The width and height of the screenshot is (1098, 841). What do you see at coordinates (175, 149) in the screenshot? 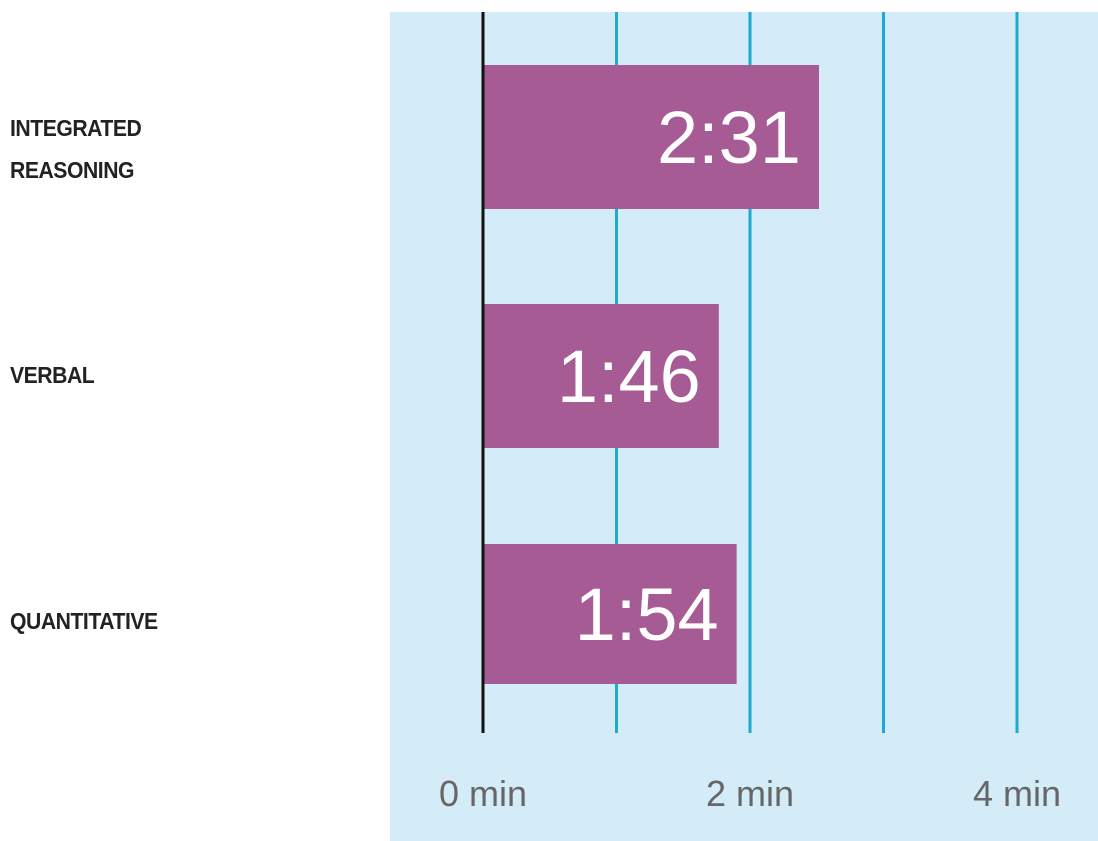
I see `category-label-integrated-reasoning: INTEGRATED REASONING` at bounding box center [175, 149].